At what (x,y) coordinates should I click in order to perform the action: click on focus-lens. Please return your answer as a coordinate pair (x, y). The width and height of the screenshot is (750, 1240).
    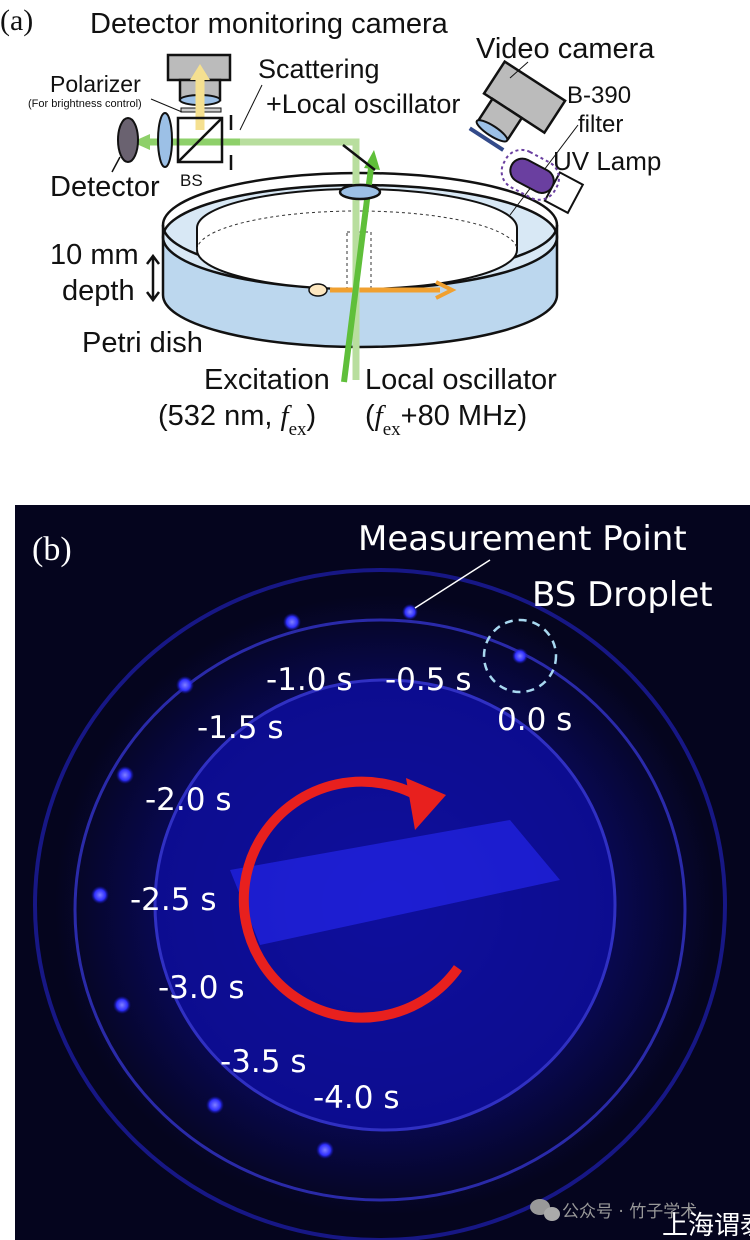
    Looking at the image, I should click on (165, 140).